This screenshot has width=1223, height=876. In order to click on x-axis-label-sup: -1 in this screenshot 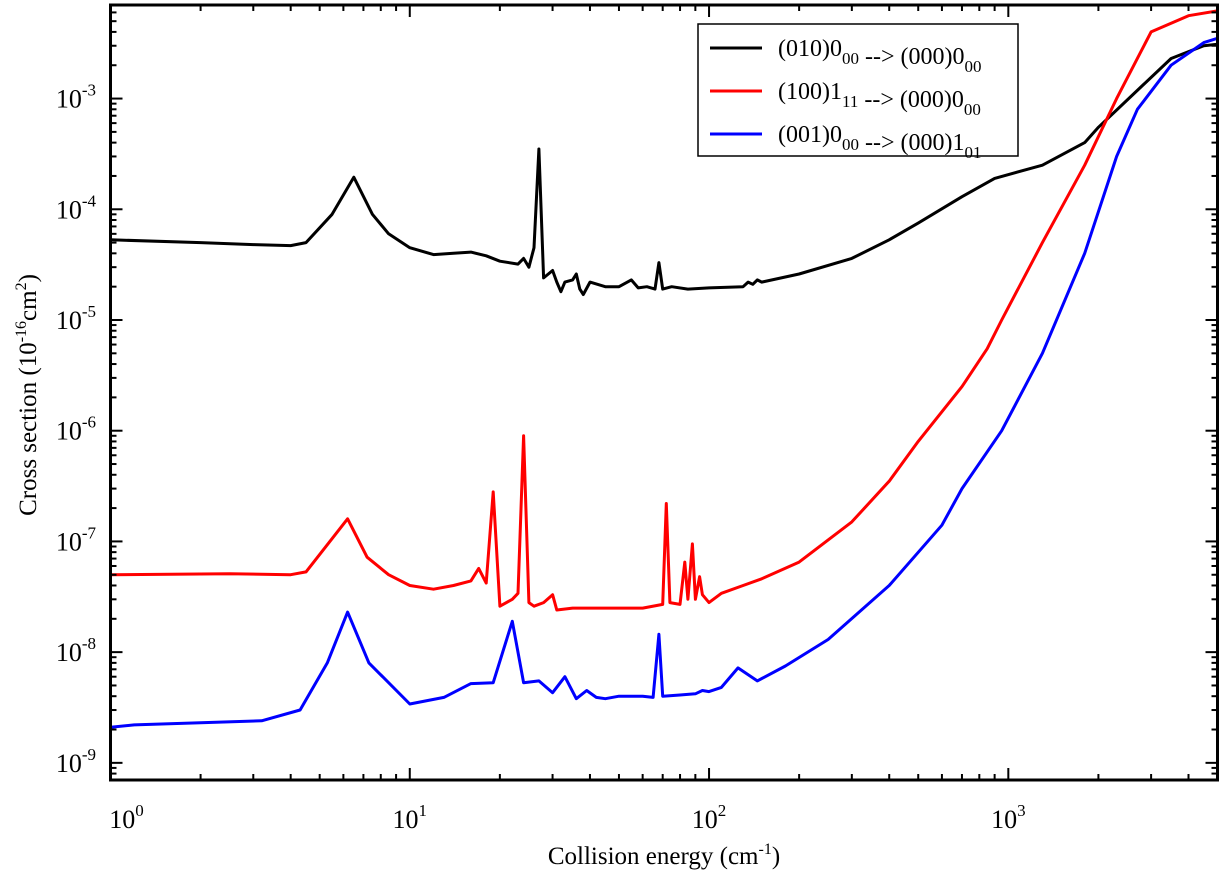, I will do `click(764, 849)`.